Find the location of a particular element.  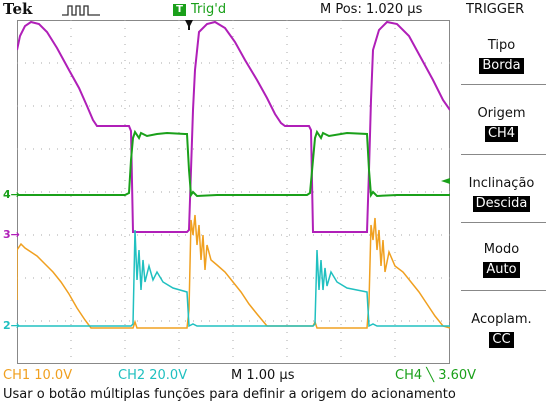

menu-value-tipo: Borda is located at coordinates (501, 66).